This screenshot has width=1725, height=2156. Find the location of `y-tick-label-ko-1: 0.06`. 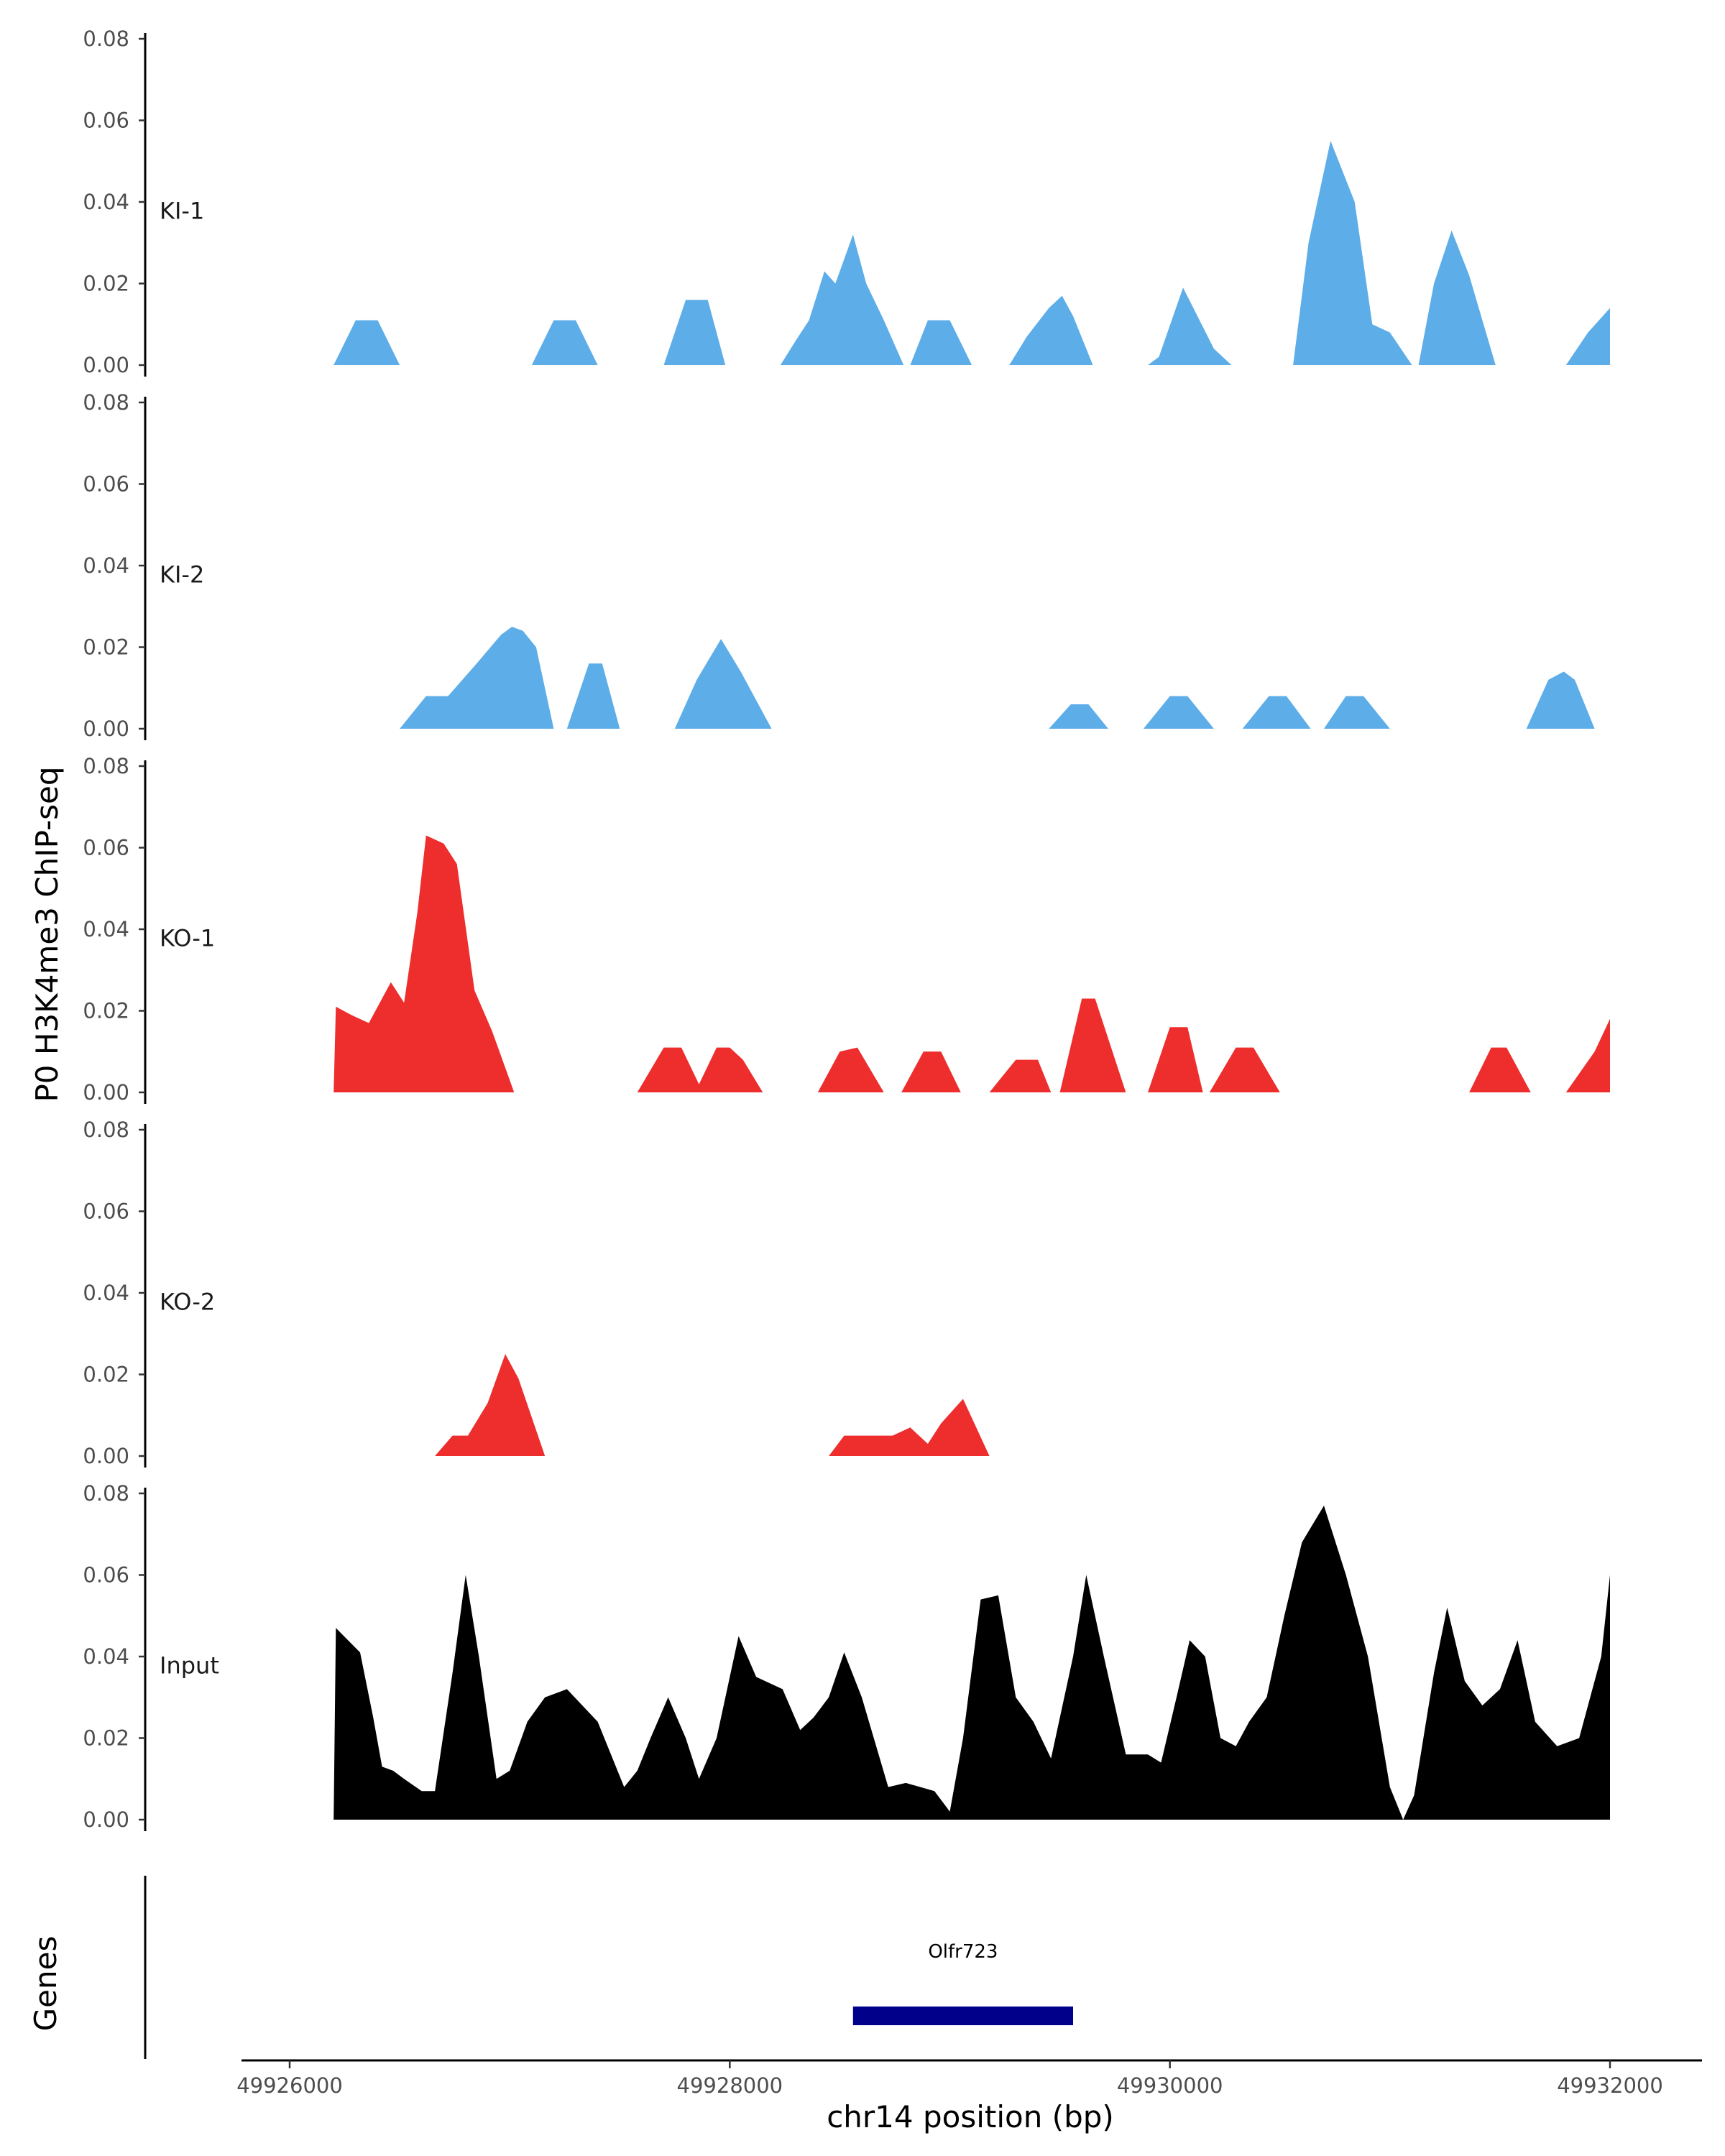

y-tick-label-ko-1: 0.06 is located at coordinates (106, 848).